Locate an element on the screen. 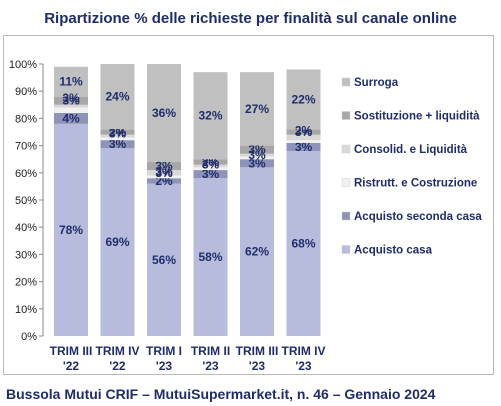 Image resolution: width=501 pixels, height=406 pixels. y-tick-label: 100% is located at coordinates (23, 65).